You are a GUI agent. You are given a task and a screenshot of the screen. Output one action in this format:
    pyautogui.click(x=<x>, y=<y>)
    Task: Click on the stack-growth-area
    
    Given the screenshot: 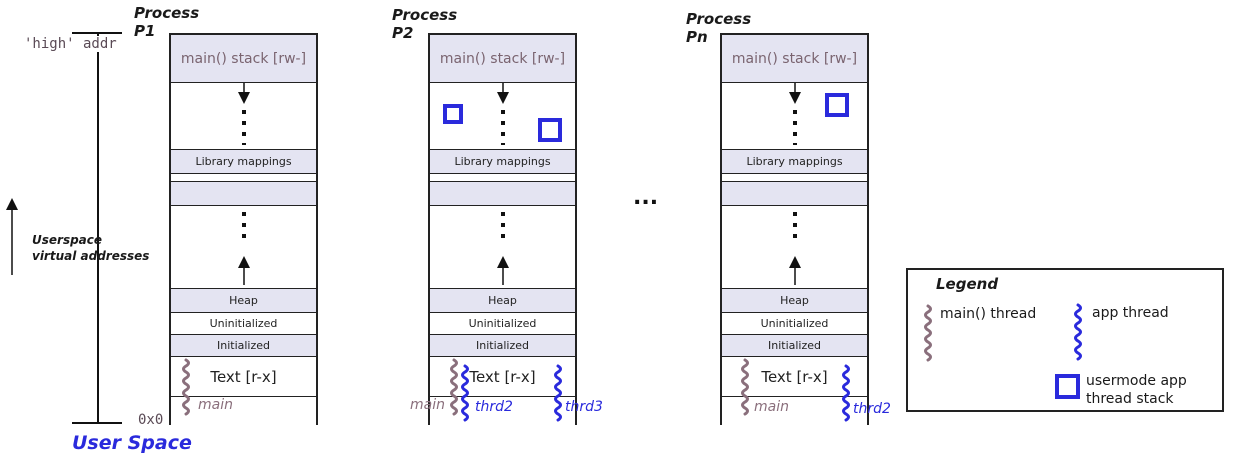 What is the action you would take?
    pyautogui.click(x=243, y=115)
    